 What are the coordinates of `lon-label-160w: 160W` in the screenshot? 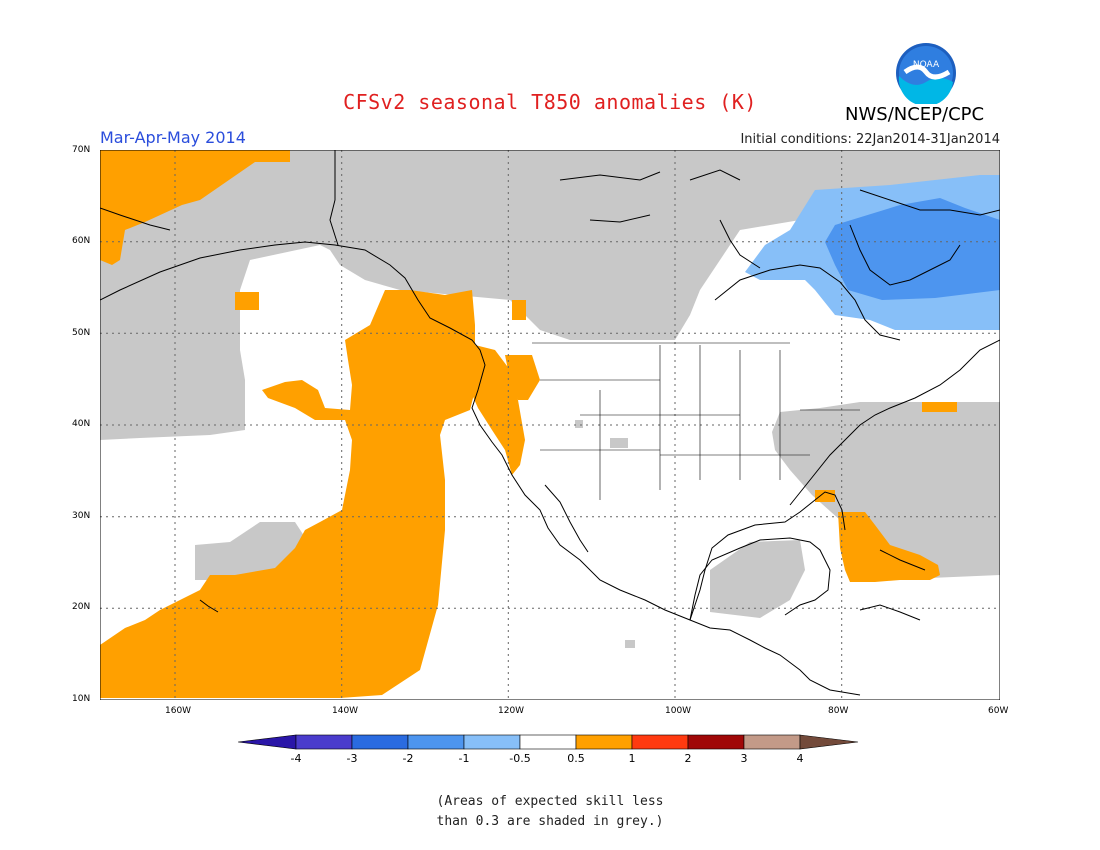 It's located at (178, 711).